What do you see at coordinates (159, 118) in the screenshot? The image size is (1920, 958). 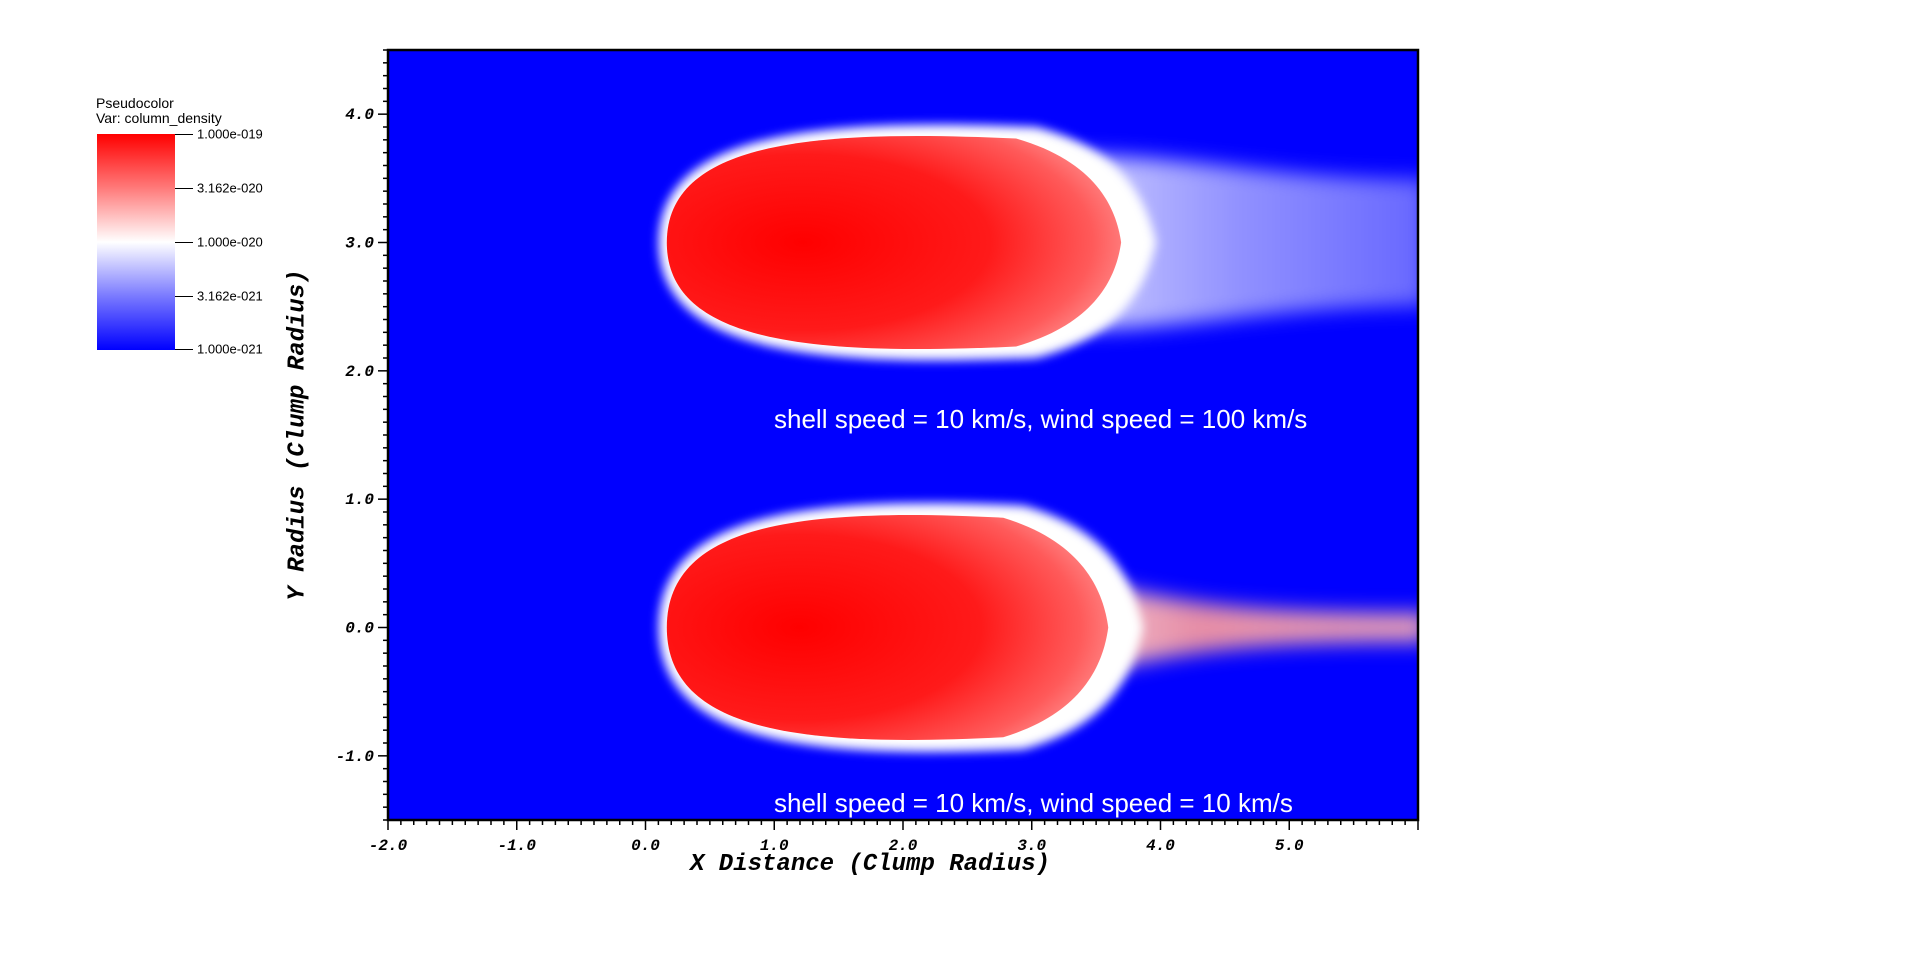 I see `legend-variable: Var: column_density` at bounding box center [159, 118].